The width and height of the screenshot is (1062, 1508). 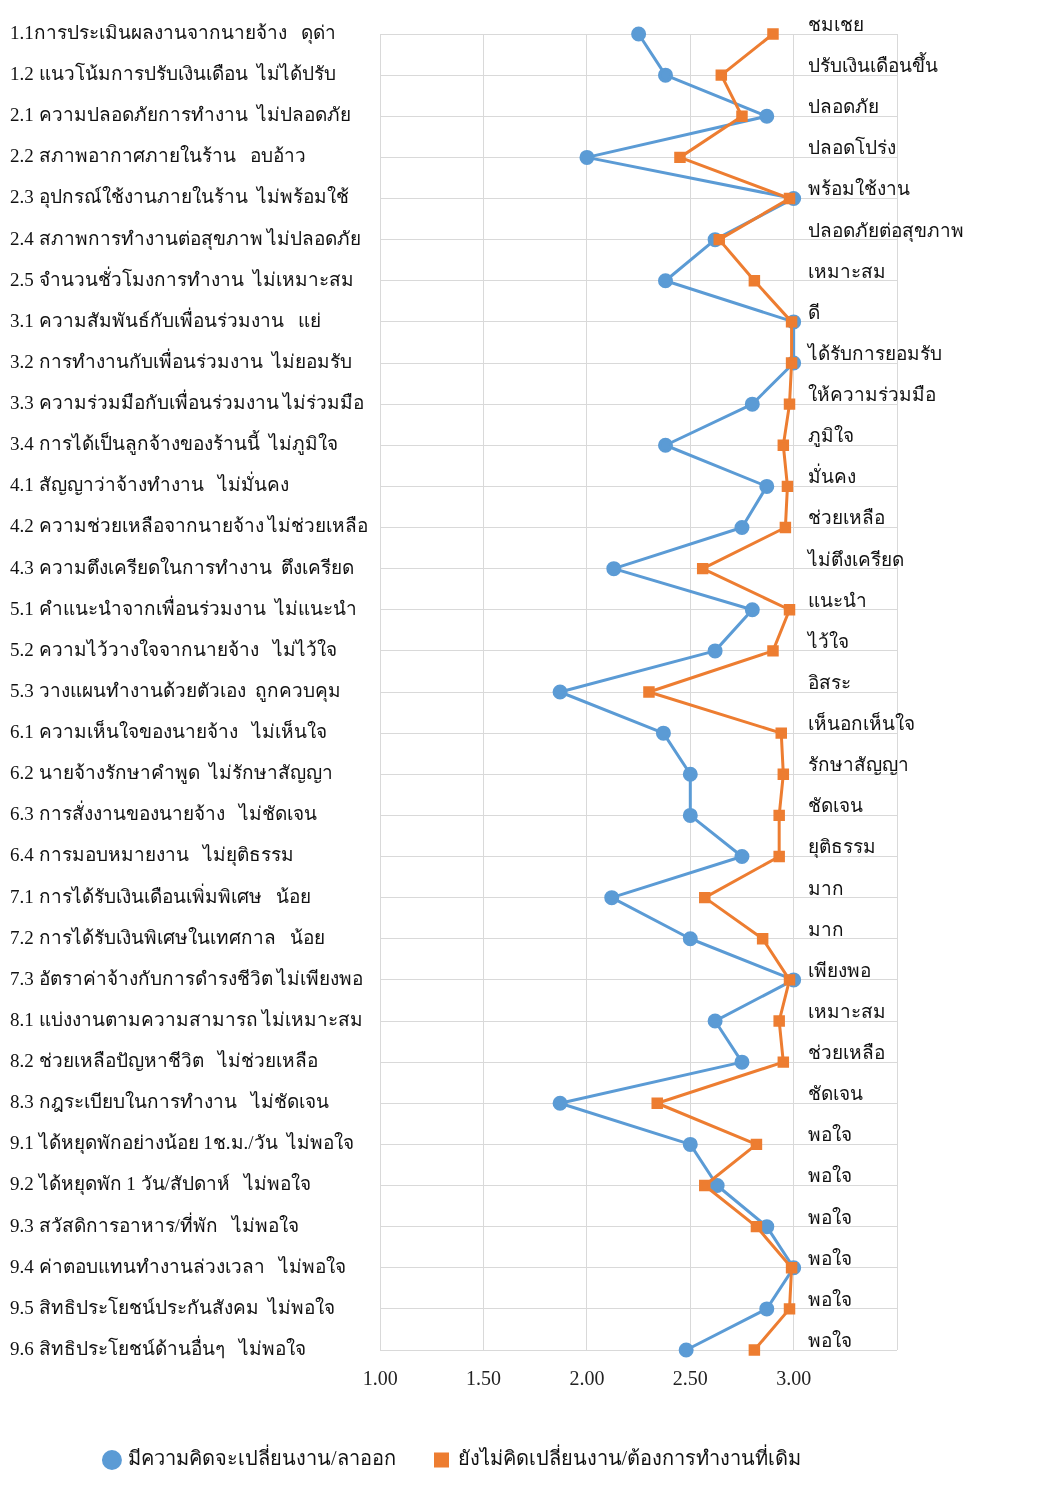 What do you see at coordinates (187, 1019) in the screenshot?
I see `y-tick-label: 8.1 แบ่งงานตามความสามารถ ไม่เหมาะสม` at bounding box center [187, 1019].